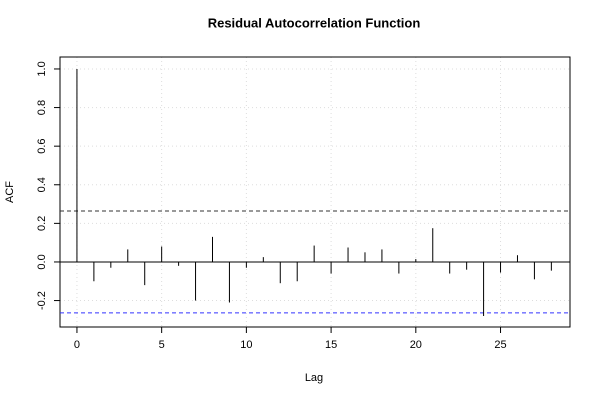 The height and width of the screenshot is (400, 599). What do you see at coordinates (42, 300) in the screenshot?
I see `y-tick-label: -0.2` at bounding box center [42, 300].